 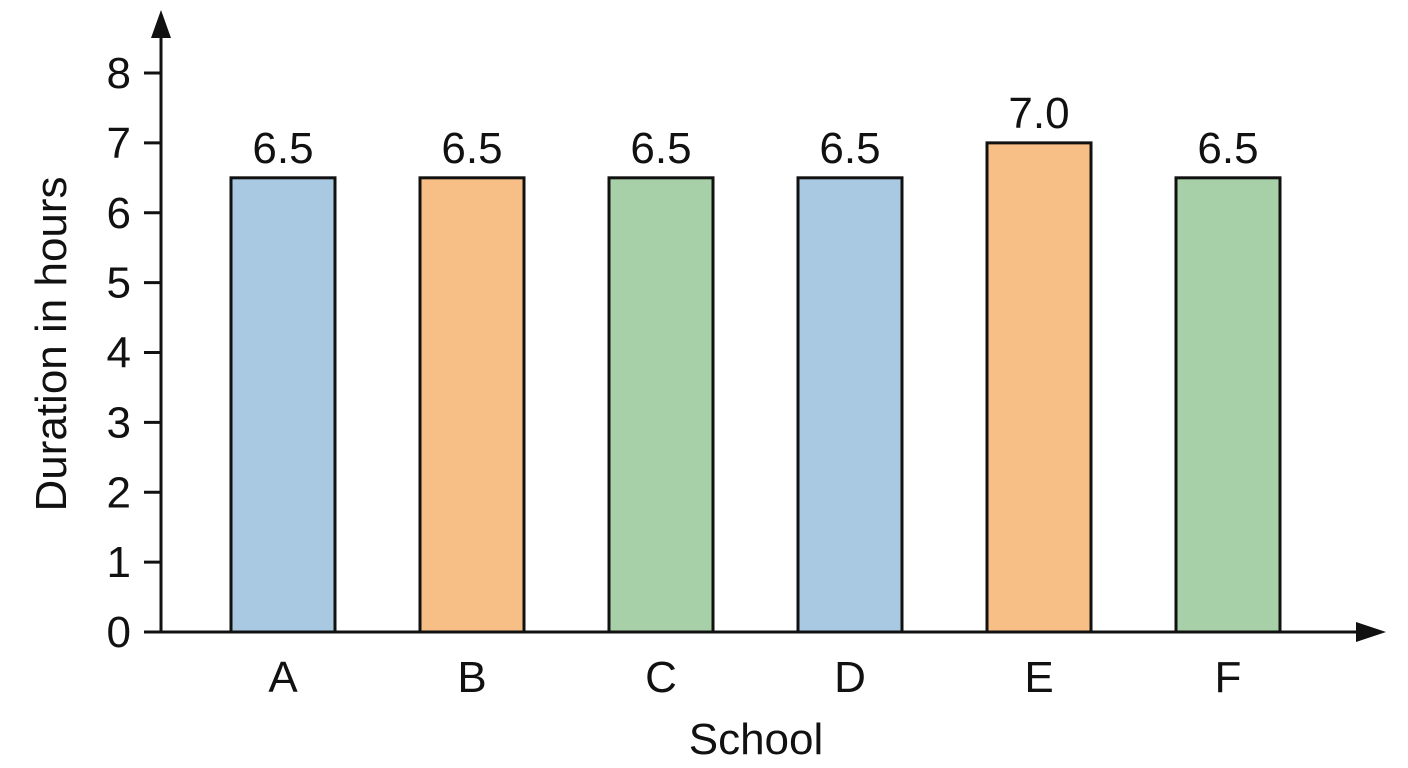 I want to click on x-axis-arrowhead, so click(x=1371, y=632).